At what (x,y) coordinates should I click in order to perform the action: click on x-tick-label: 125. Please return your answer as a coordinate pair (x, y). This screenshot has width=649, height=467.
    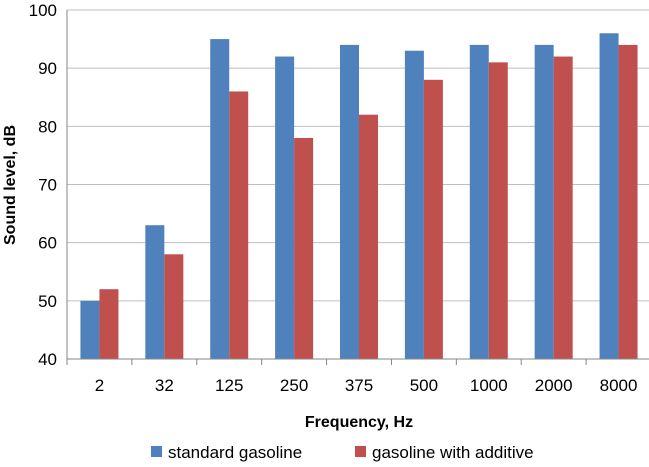
    Looking at the image, I should click on (229, 385).